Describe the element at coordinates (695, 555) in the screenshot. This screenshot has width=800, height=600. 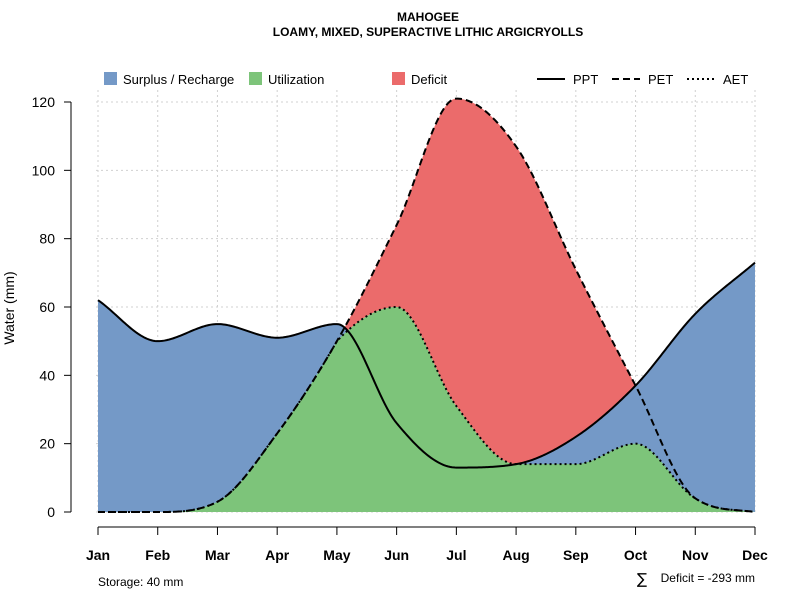
I see `x-tick-label: Nov` at that location.